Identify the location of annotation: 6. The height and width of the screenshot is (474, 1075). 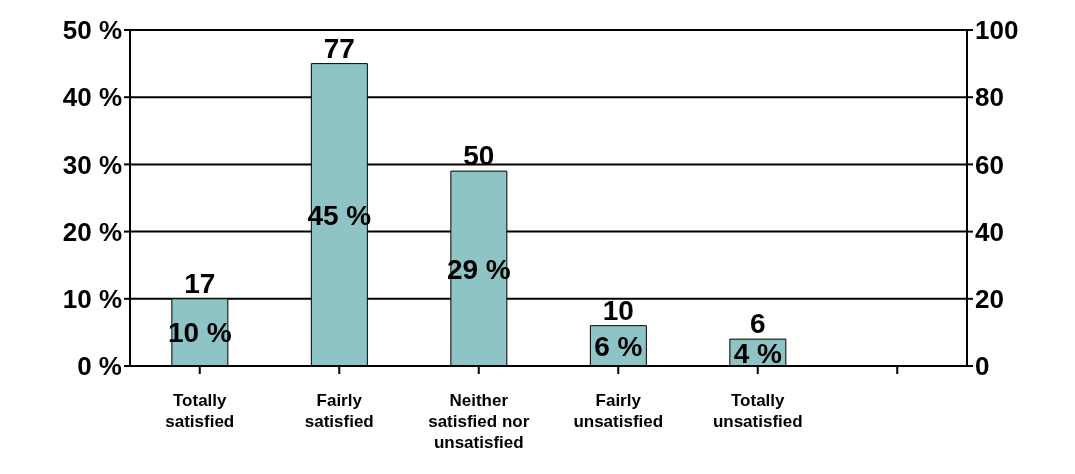
(757, 324).